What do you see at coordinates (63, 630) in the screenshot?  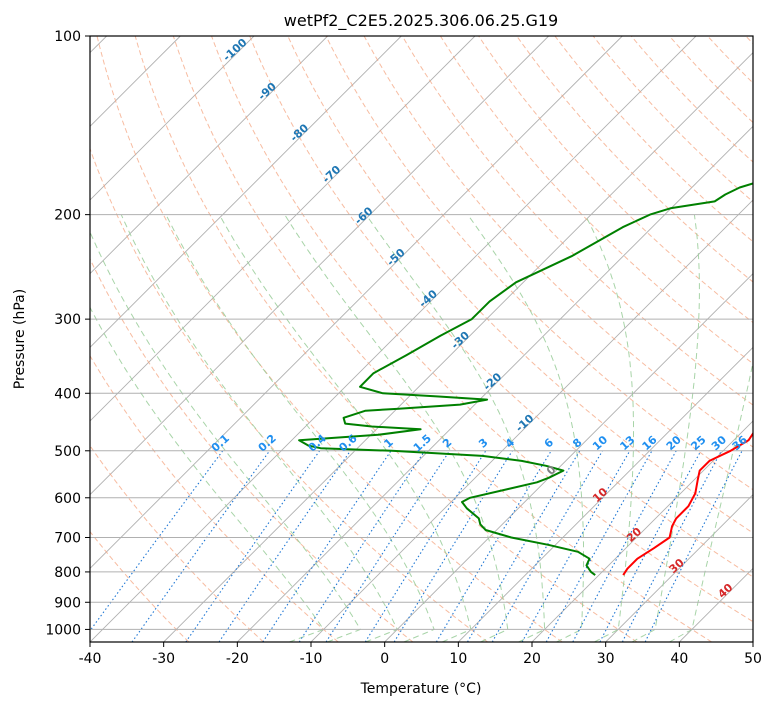 I see `y-tick-label: 1000` at bounding box center [63, 630].